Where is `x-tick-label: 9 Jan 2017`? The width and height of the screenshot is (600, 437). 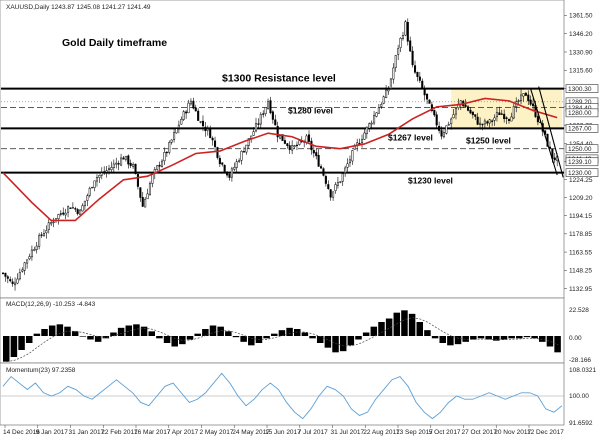
x-tick-label: 9 Jan 2017 is located at coordinates (52, 432).